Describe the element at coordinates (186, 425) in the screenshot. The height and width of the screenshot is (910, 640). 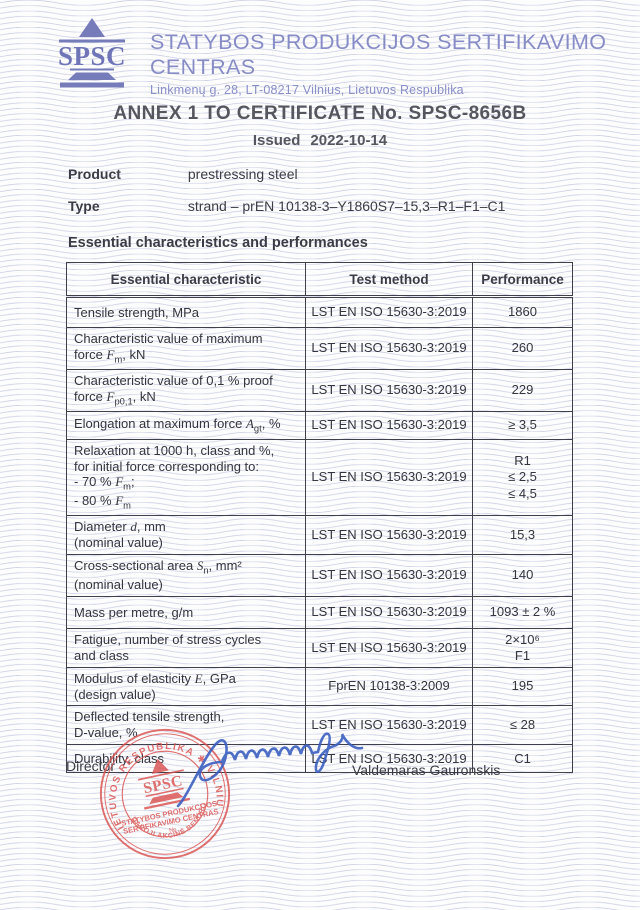
I see `characteristic-cell: Elongation at maximum force Agt, %` at that location.